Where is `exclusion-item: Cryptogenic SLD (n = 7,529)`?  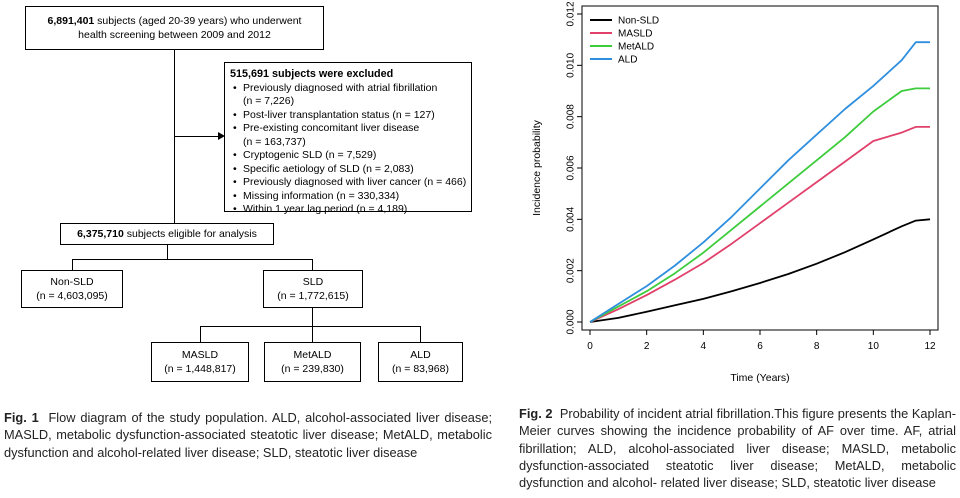
exclusion-item: Cryptogenic SLD (n = 7,529) is located at coordinates (350, 156).